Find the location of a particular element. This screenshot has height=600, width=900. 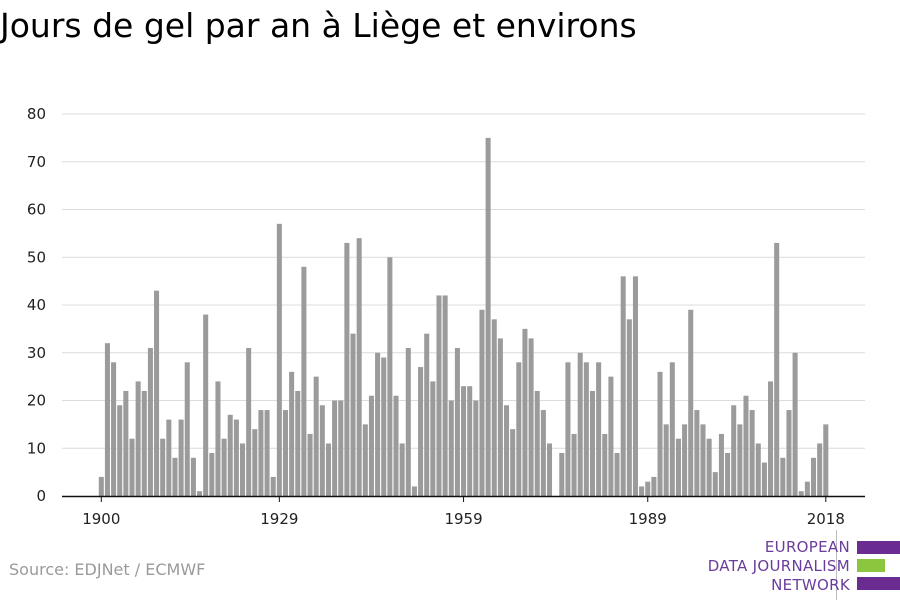

x-tick-label: 2018 is located at coordinates (826, 519).